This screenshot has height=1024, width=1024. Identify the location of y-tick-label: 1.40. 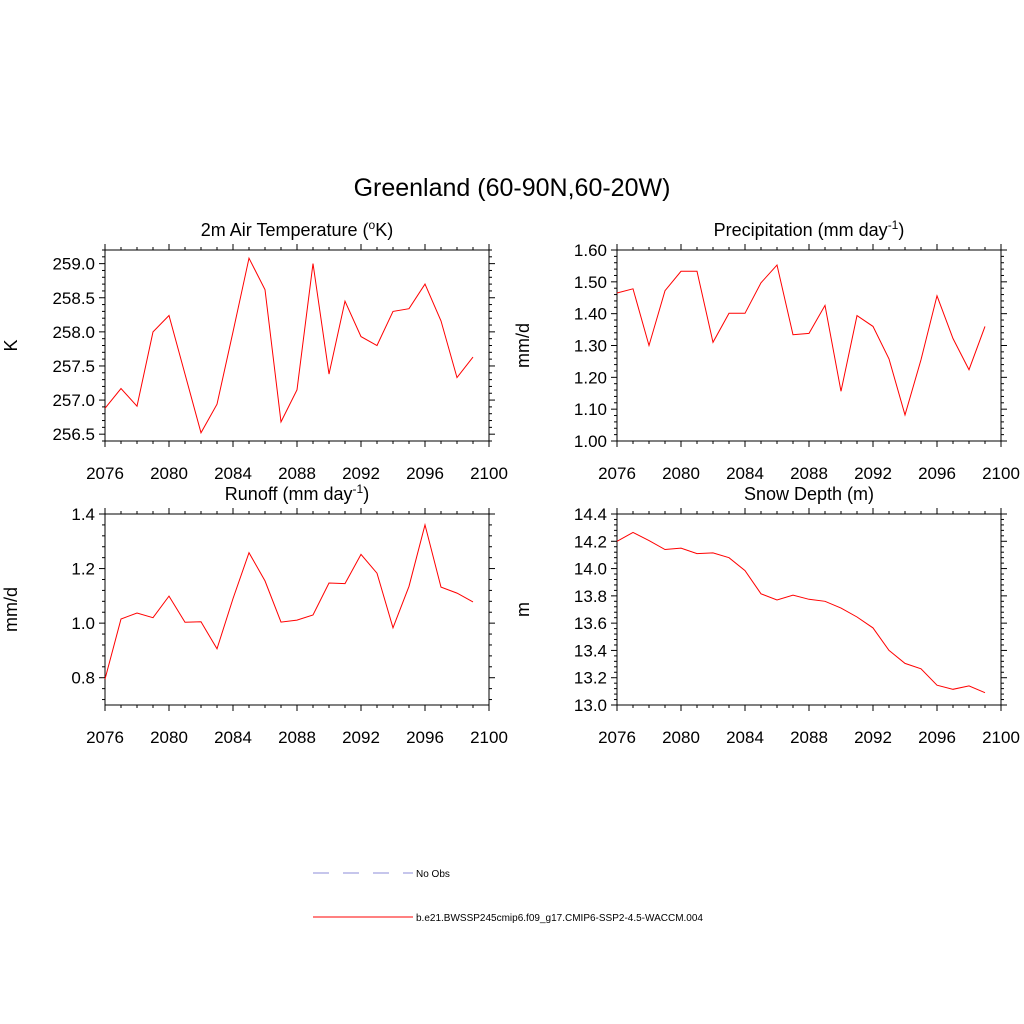
(590, 314).